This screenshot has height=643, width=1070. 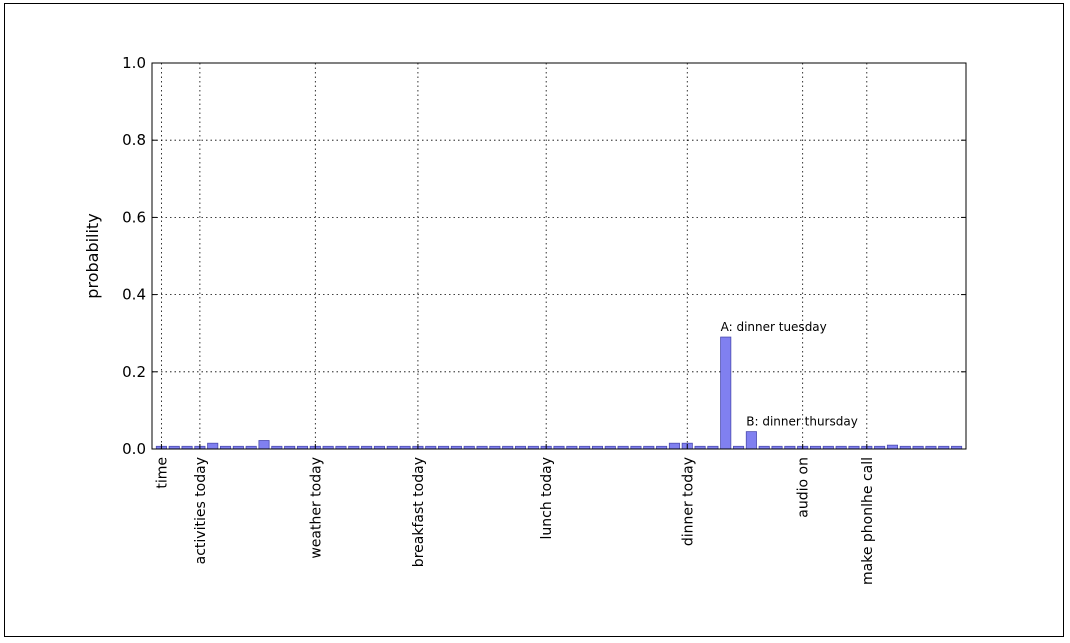 I want to click on y-tick-label: 0.8, so click(x=134, y=140).